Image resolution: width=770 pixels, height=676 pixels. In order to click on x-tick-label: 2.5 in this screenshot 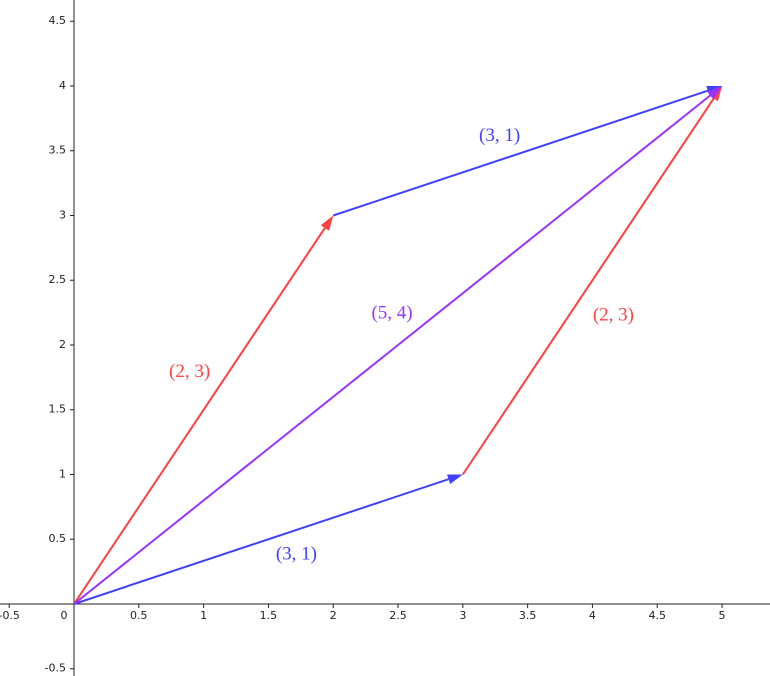, I will do `click(398, 615)`.